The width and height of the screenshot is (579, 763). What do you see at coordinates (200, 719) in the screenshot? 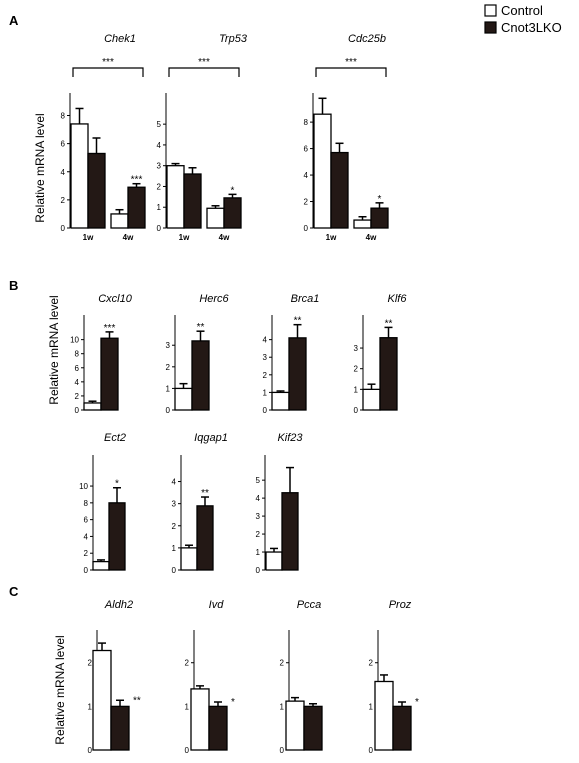
I see `bar-ivd-control` at bounding box center [200, 719].